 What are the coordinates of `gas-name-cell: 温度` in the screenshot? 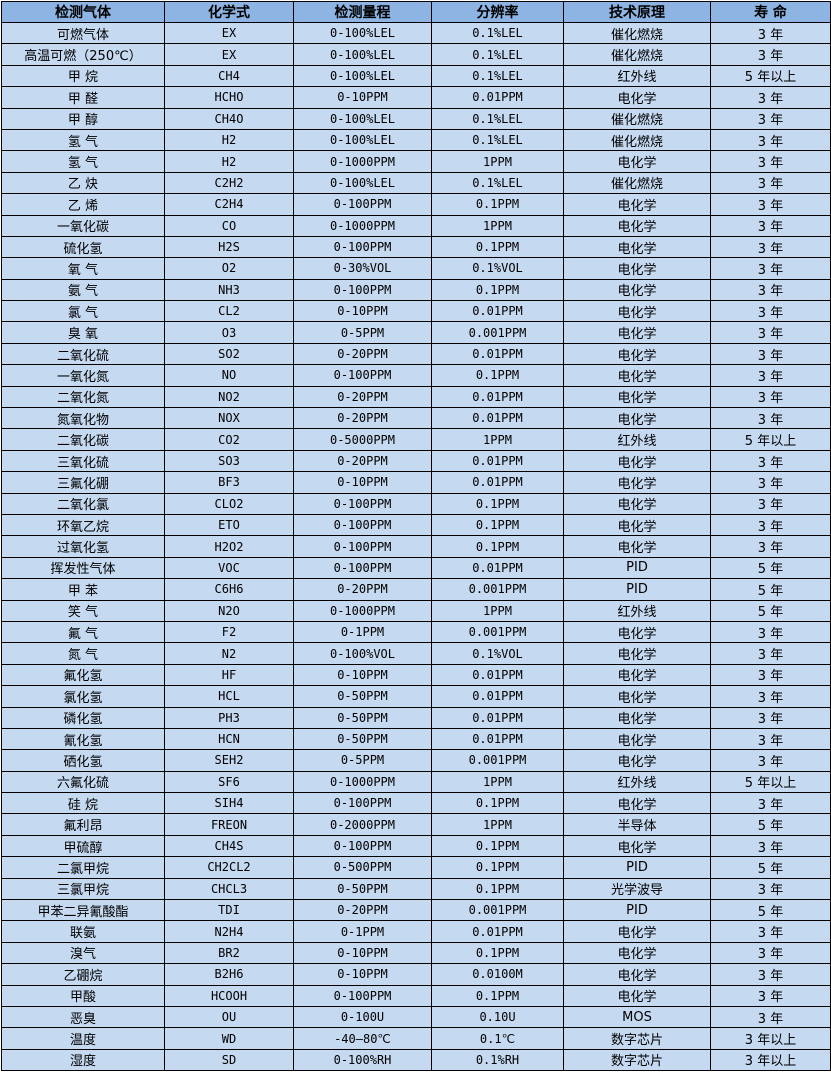 It's located at (83, 1038).